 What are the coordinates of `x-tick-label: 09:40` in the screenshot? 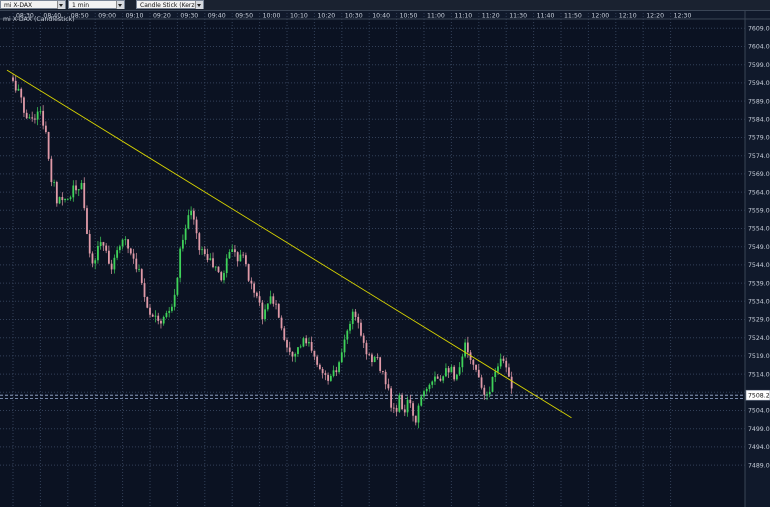 It's located at (217, 16).